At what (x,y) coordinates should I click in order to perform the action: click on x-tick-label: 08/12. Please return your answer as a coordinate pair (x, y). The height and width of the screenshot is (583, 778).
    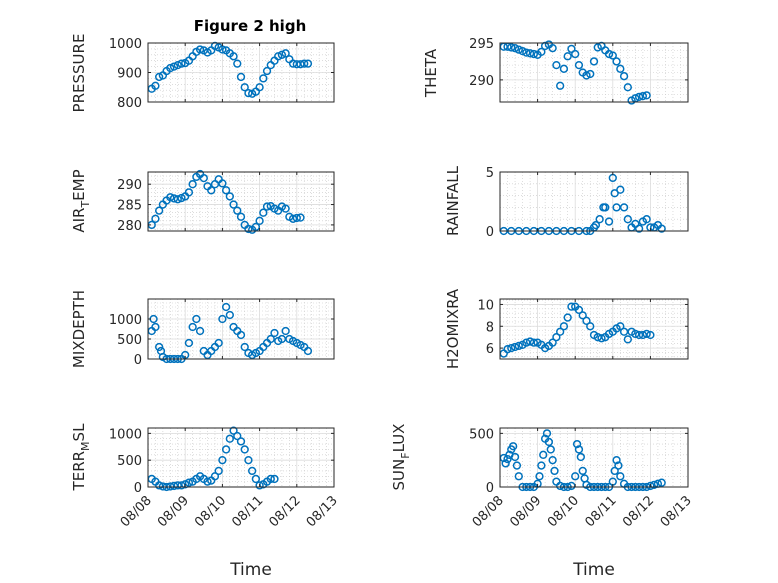
    Looking at the image, I should click on (638, 511).